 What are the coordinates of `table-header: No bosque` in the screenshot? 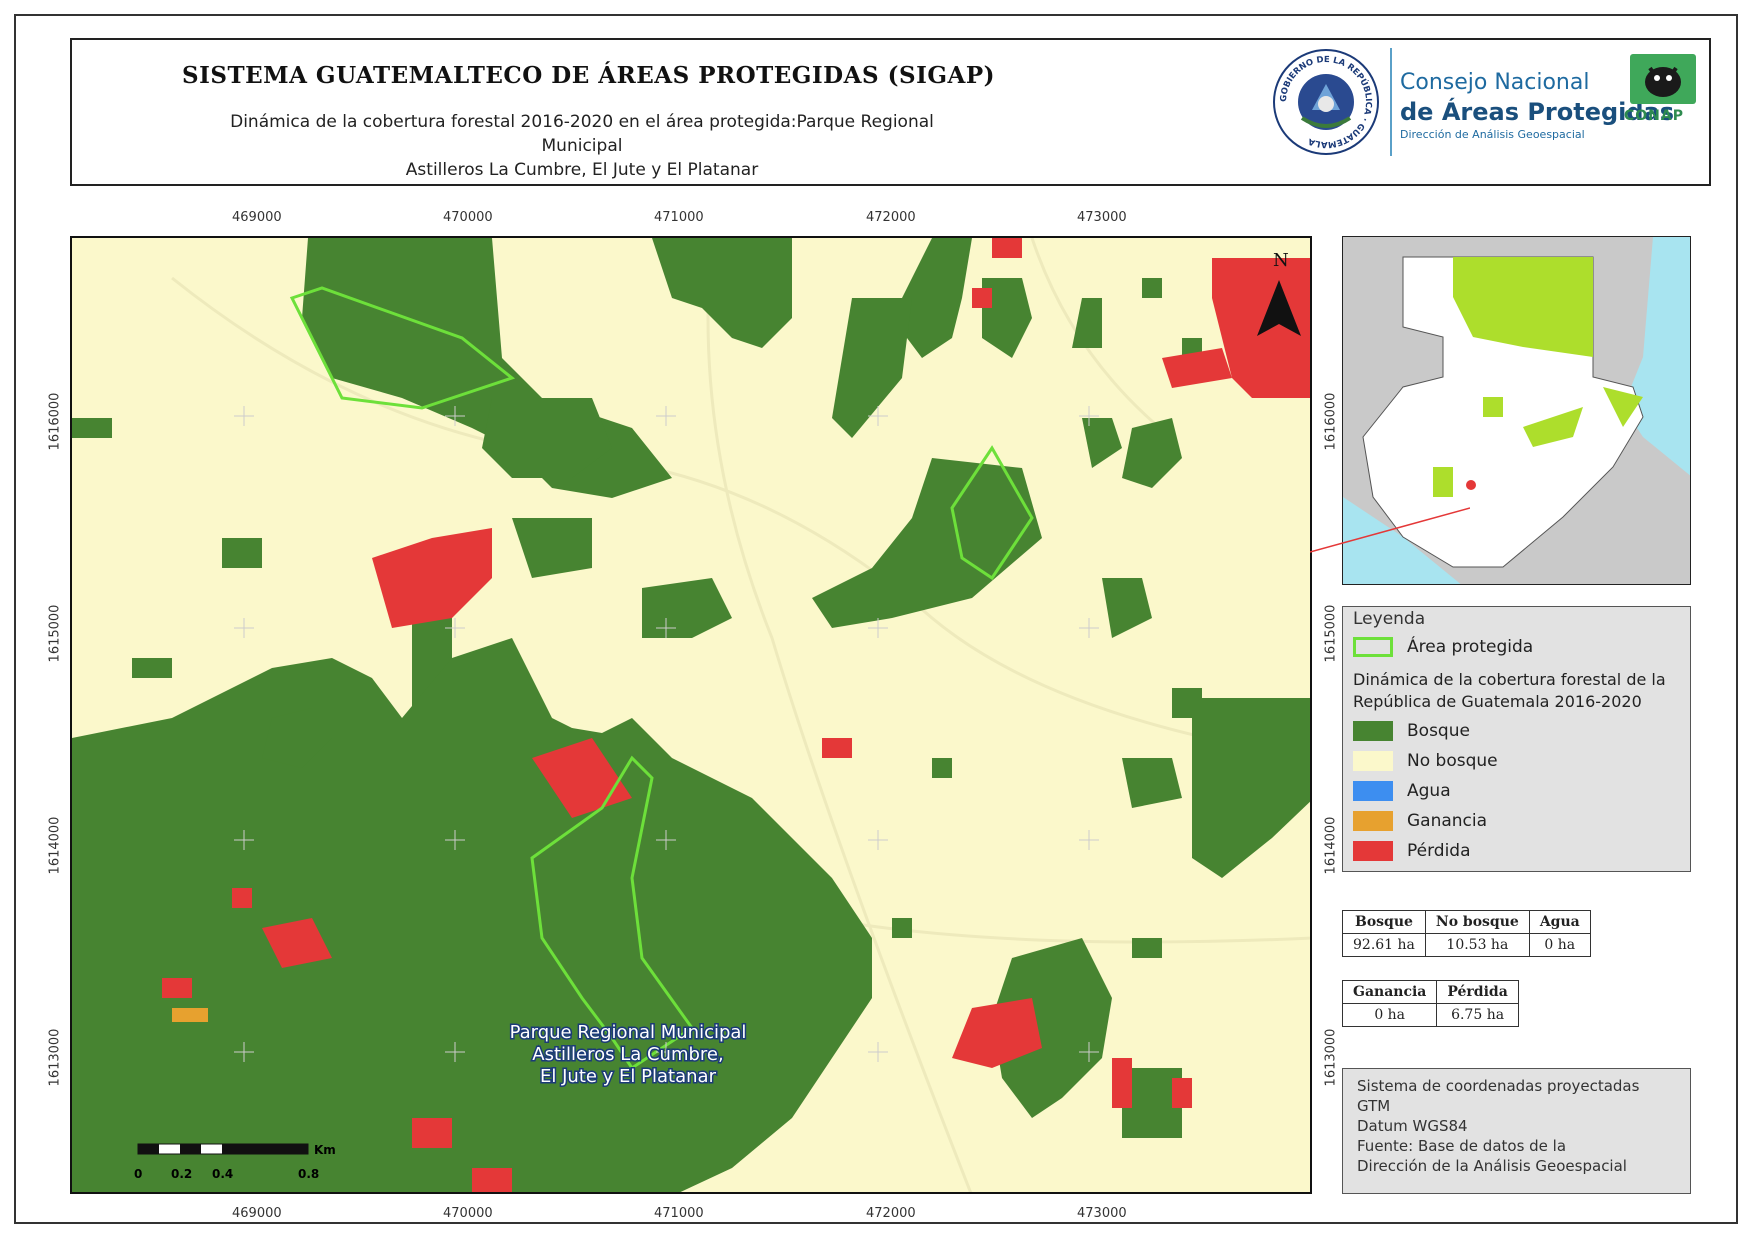 It's located at (1477, 922).